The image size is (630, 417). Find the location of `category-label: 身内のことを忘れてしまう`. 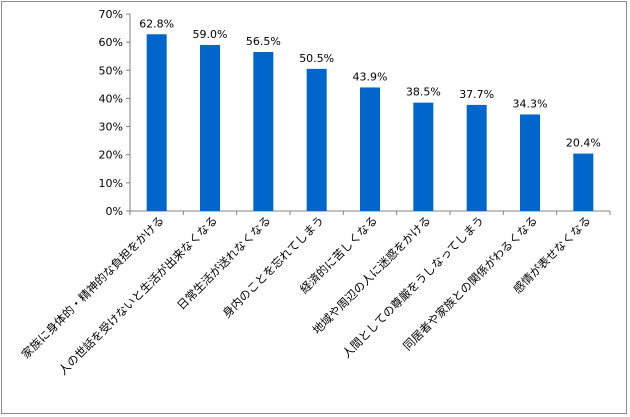

category-label: 身内のことを忘れてしまう is located at coordinates (273, 266).